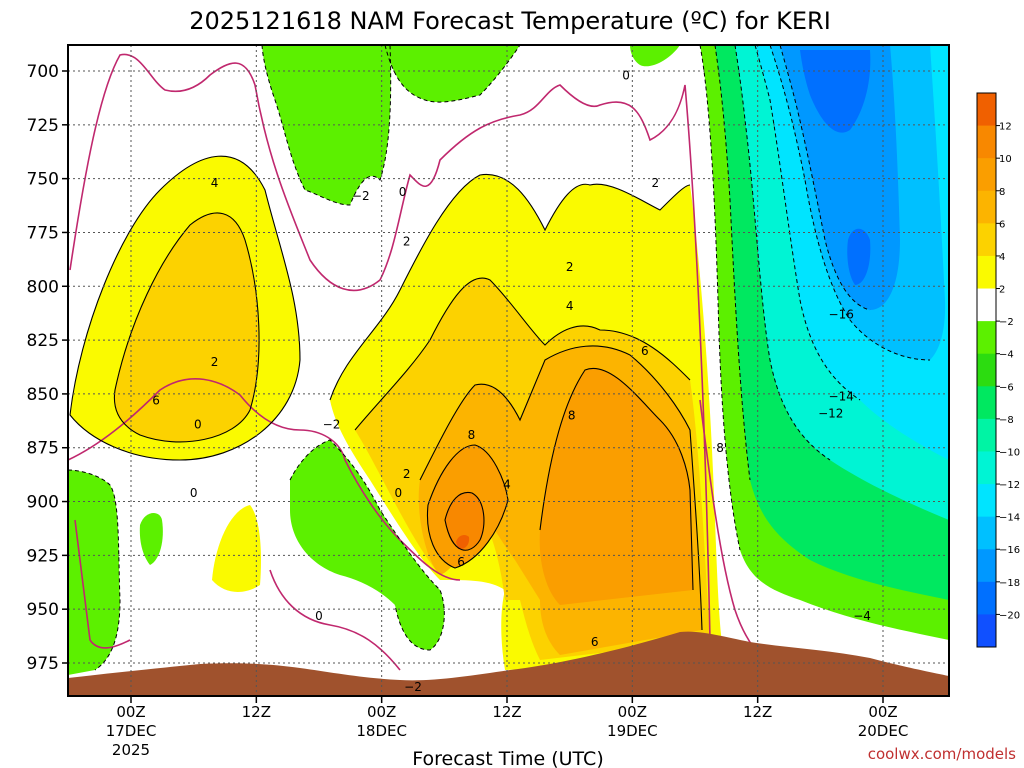  I want to click on terrain-ground, so click(508, 663).